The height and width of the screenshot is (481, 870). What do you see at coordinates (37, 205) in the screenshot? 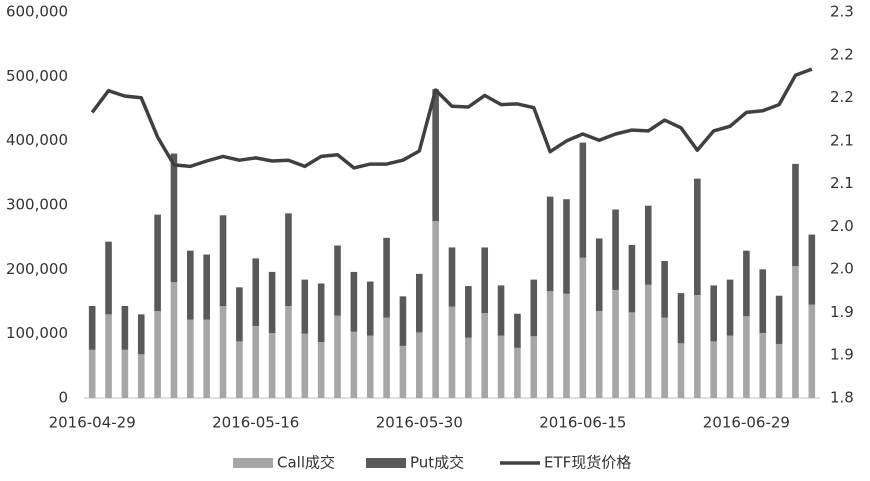
I see `y-tick-label: 300,000` at bounding box center [37, 205].